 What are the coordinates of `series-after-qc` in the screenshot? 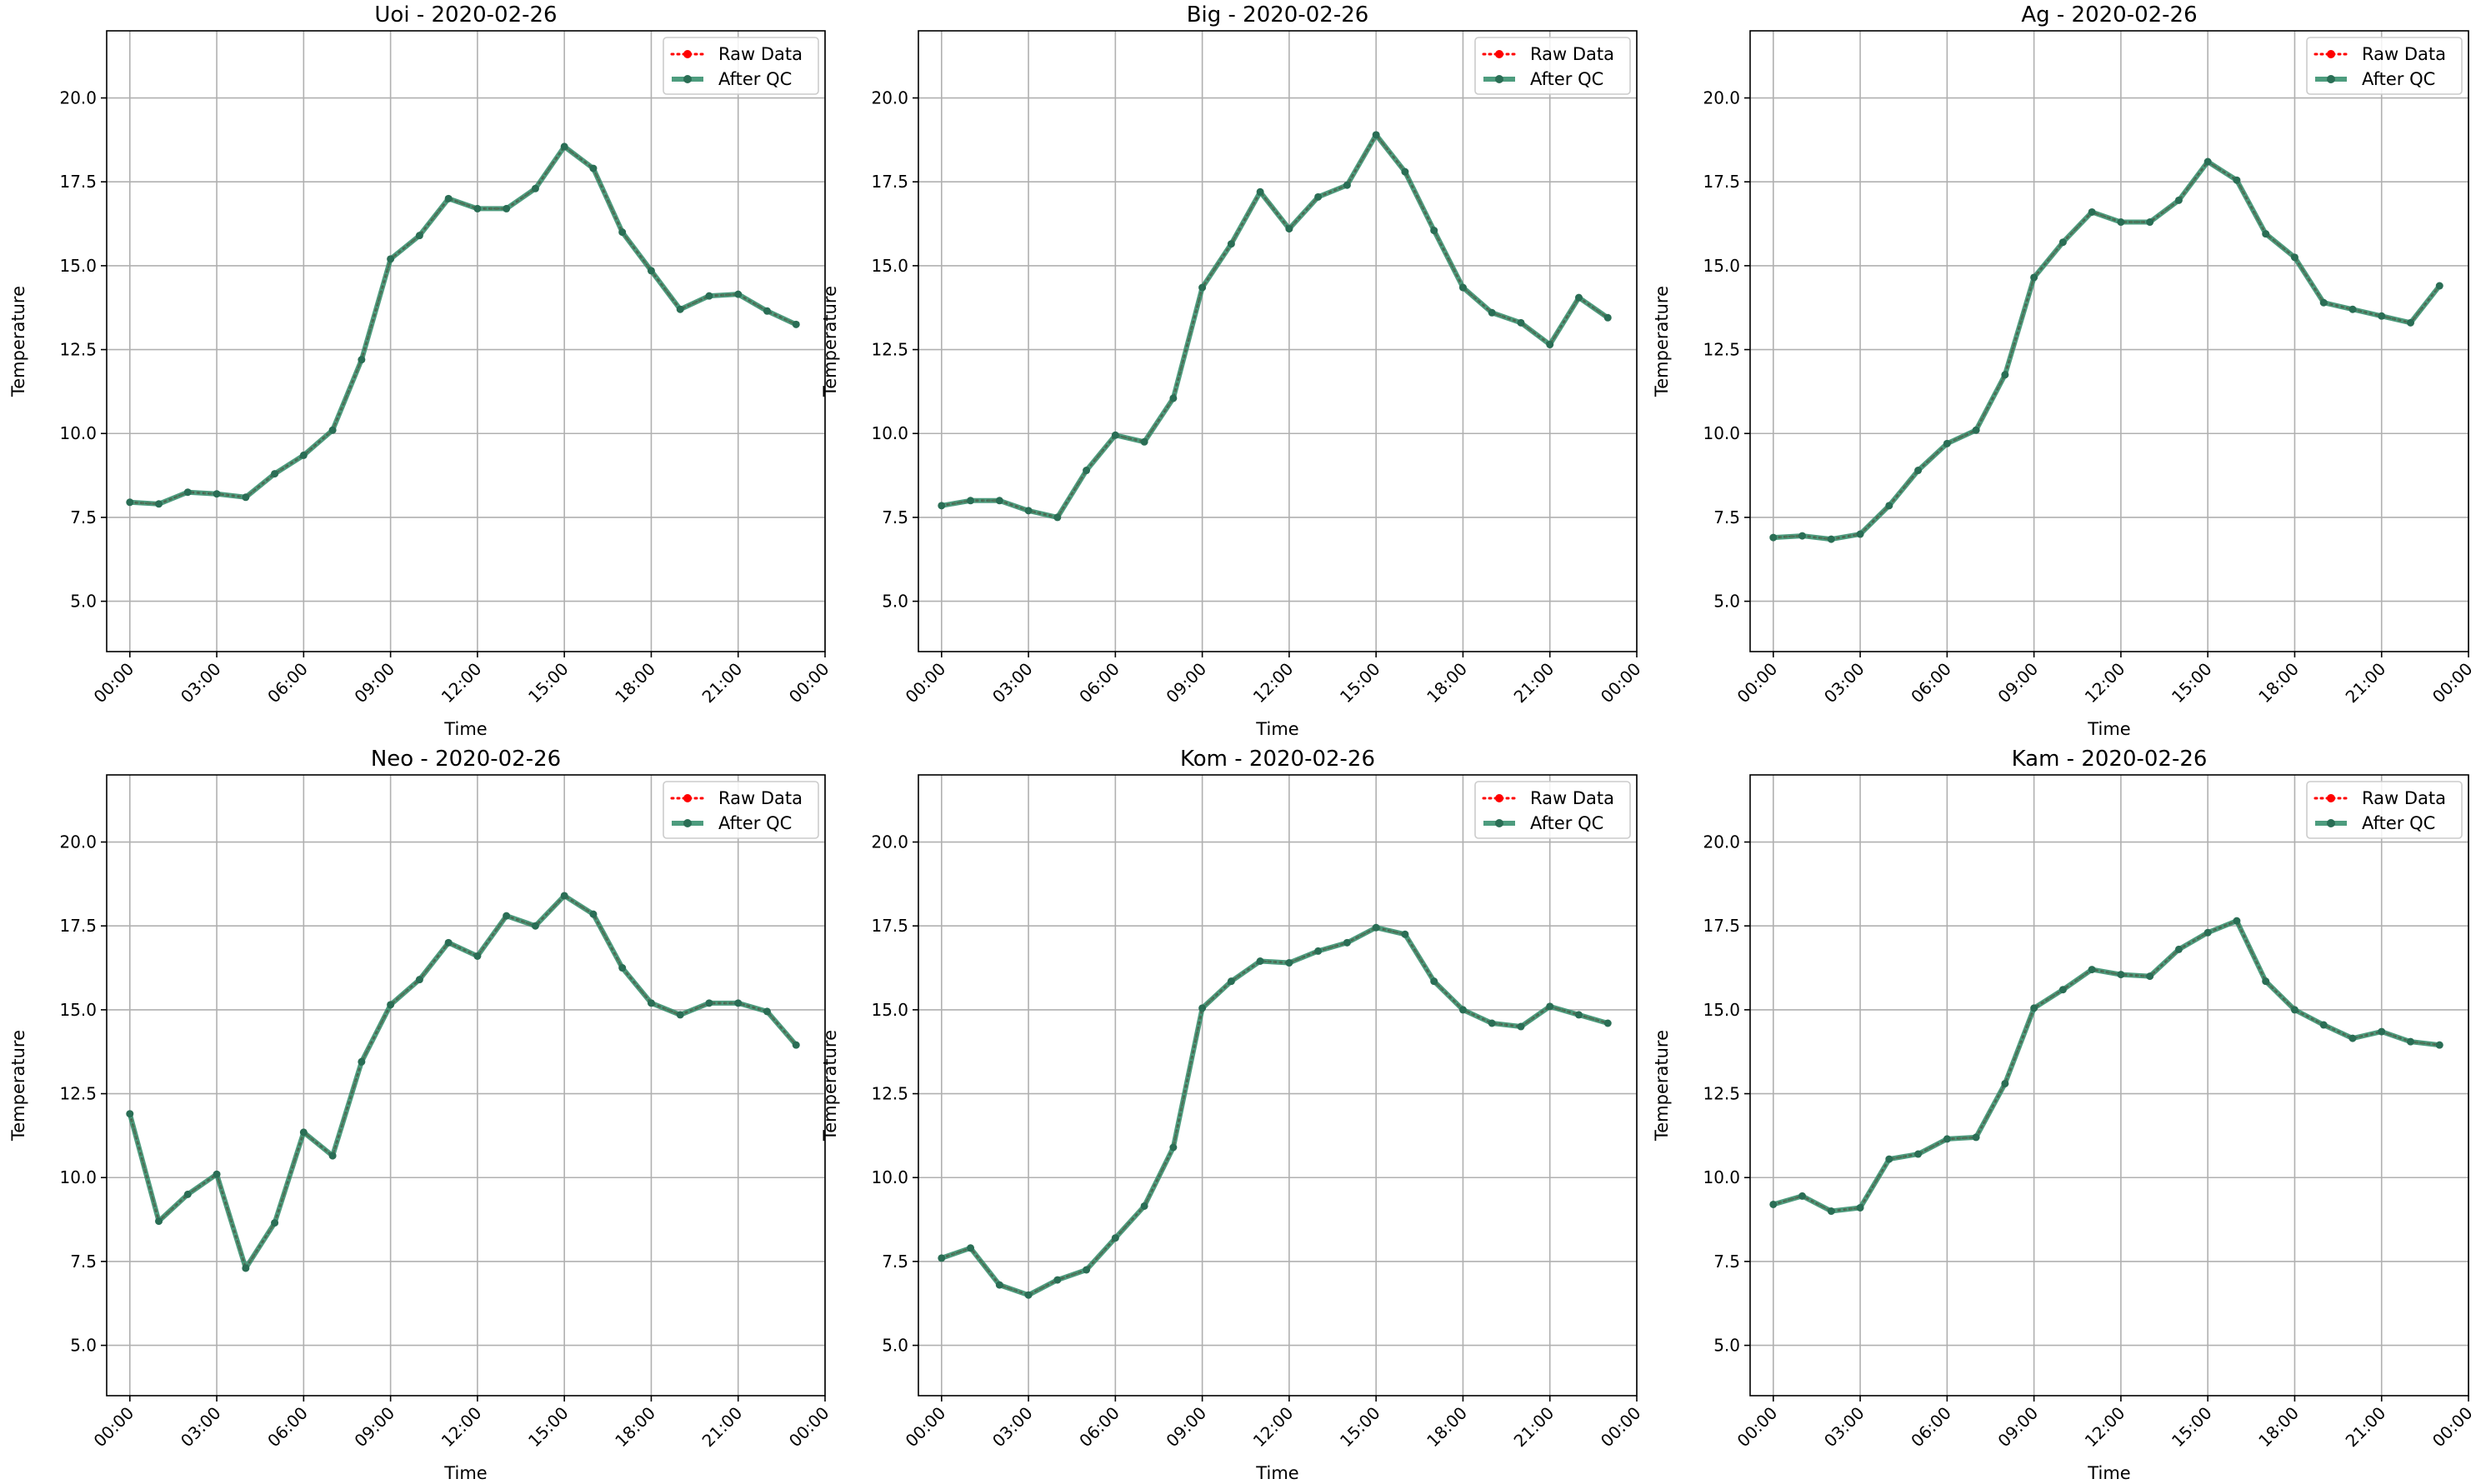 It's located at (2106, 350).